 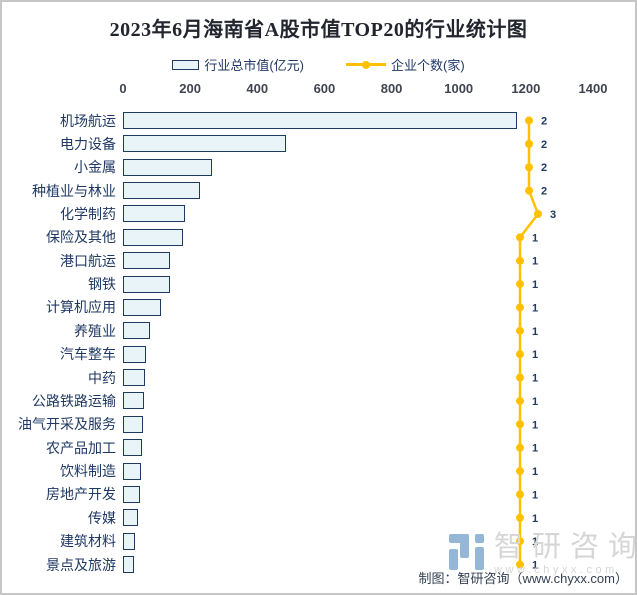 I want to click on category-label: 中药, so click(x=102, y=377).